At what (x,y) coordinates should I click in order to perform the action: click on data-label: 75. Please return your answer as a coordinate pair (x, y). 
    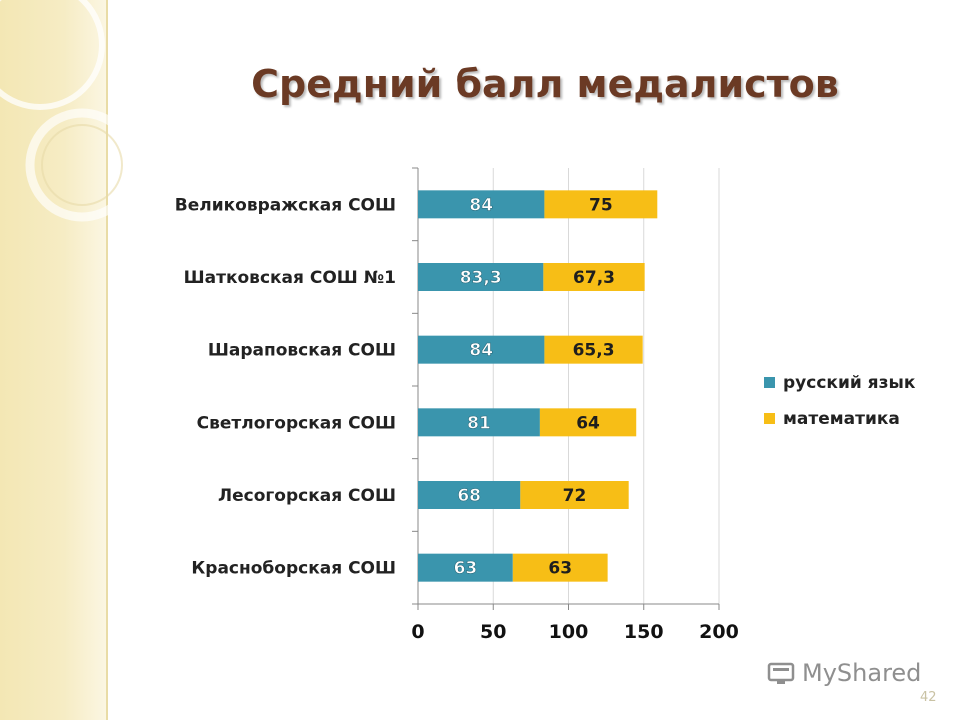
    Looking at the image, I should click on (601, 205).